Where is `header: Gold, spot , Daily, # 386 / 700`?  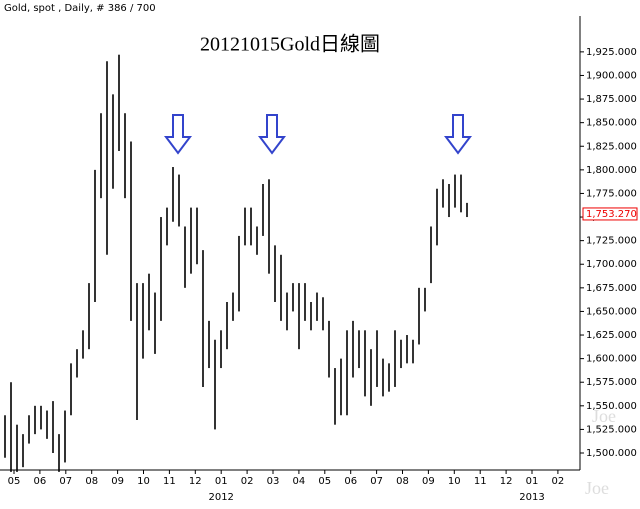 header: Gold, spot , Daily, # 386 / 700 is located at coordinates (80, 8).